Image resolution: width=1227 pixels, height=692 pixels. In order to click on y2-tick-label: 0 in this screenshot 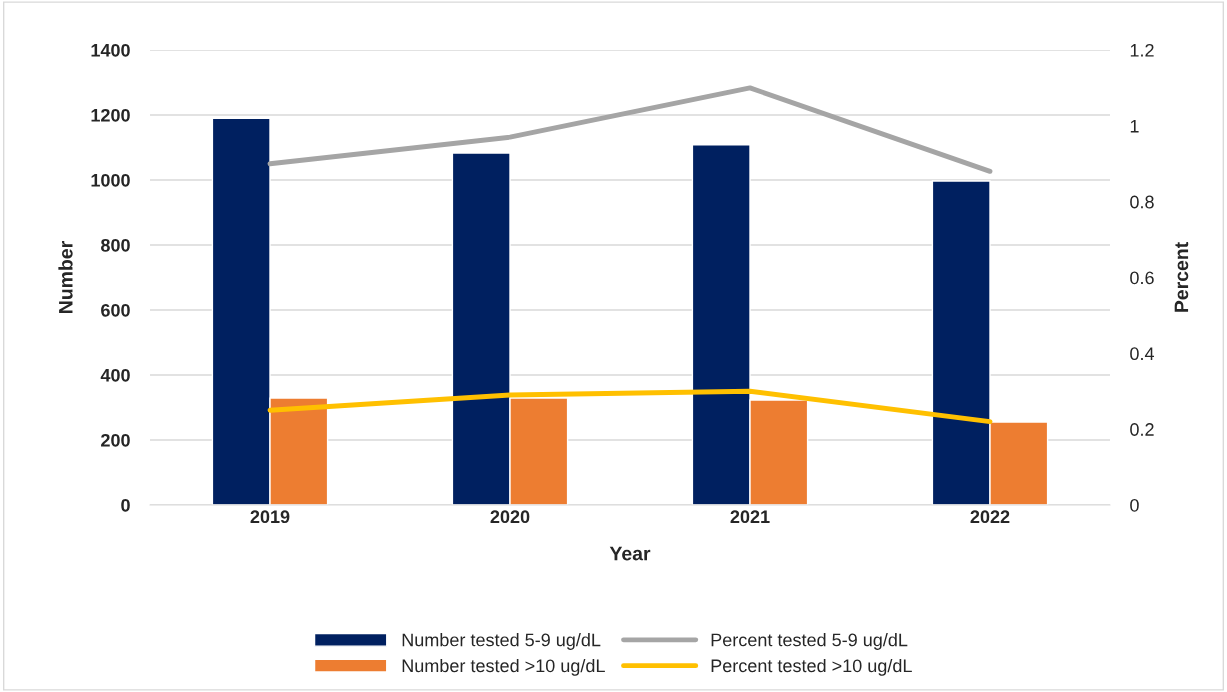, I will do `click(1134, 505)`.